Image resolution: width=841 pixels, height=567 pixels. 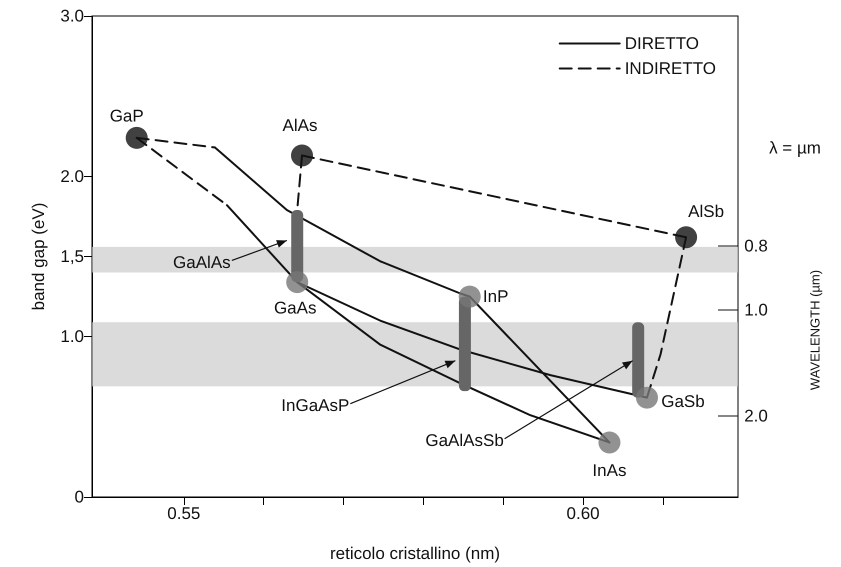 What do you see at coordinates (583, 513) in the screenshot?
I see `x-tick-label: 0.60` at bounding box center [583, 513].